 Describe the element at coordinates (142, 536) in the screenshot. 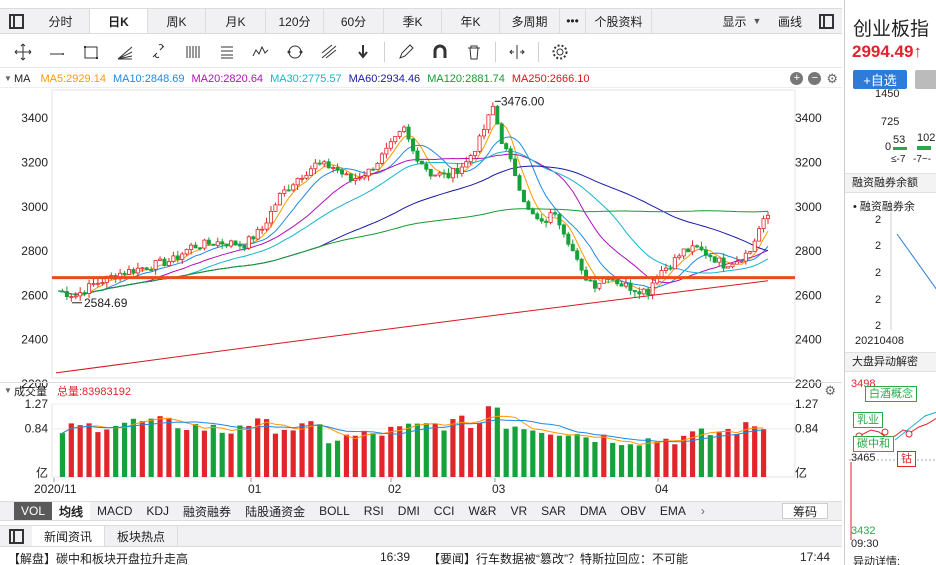

I see `news-tab: 板块热点` at that location.